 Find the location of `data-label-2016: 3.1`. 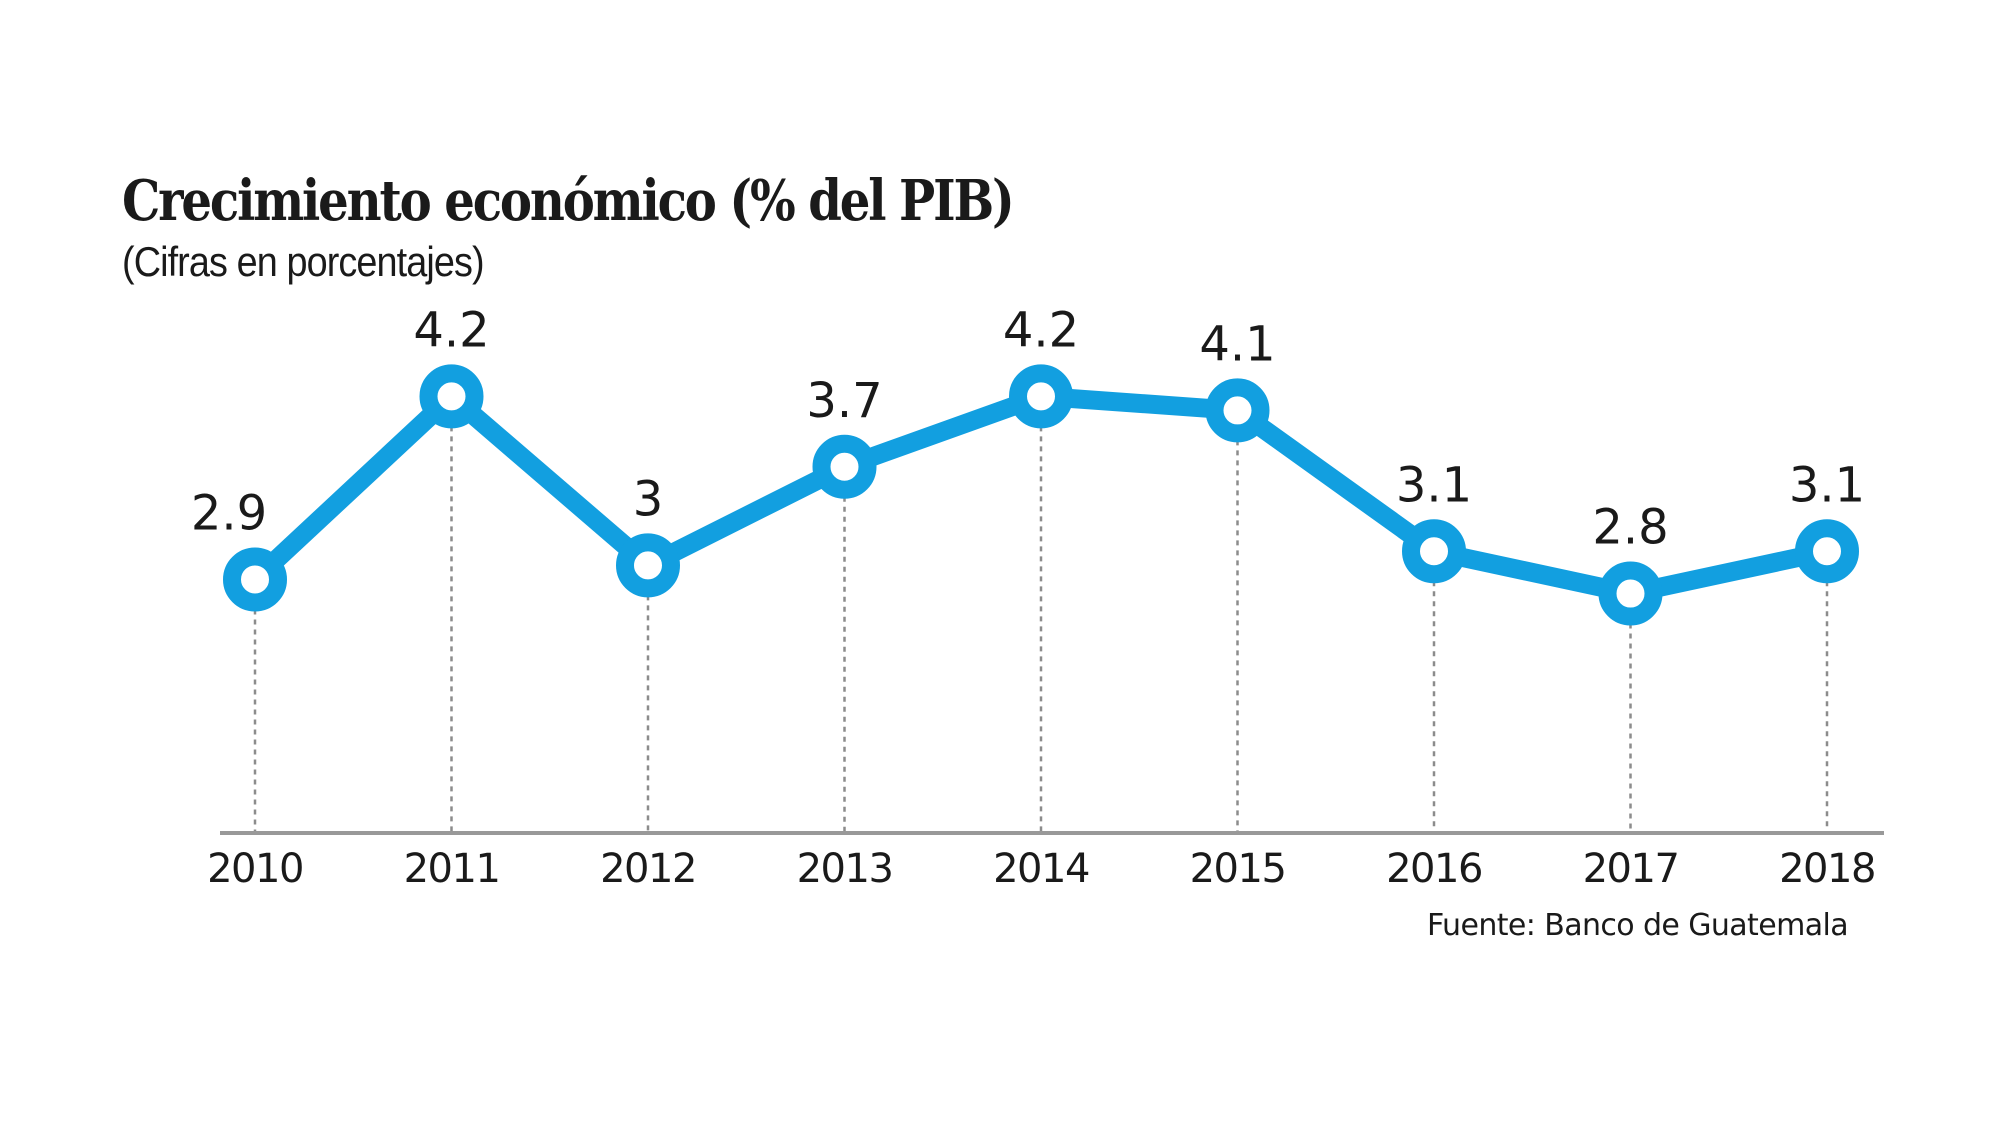

data-label-2016: 3.1 is located at coordinates (1434, 485).